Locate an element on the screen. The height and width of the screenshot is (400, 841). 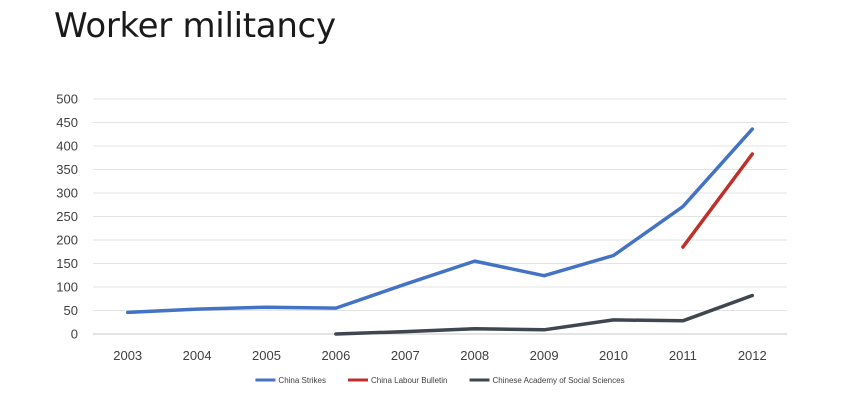
x-tick-label: 2004 is located at coordinates (197, 355).